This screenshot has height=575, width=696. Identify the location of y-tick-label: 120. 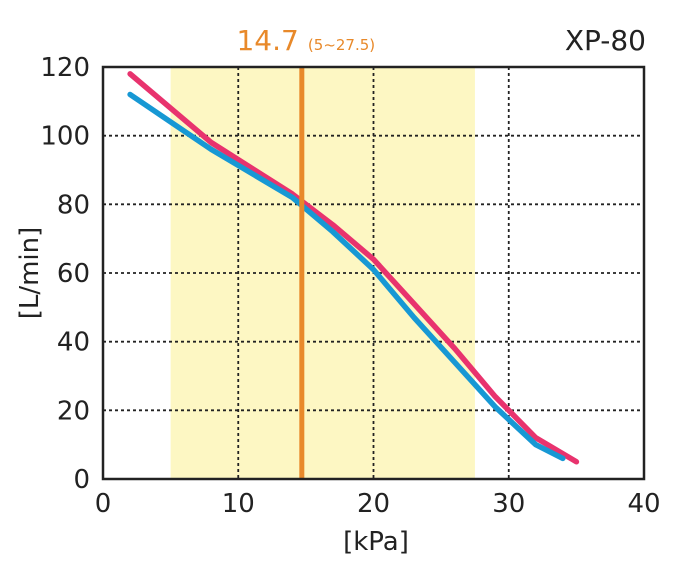
(65, 68).